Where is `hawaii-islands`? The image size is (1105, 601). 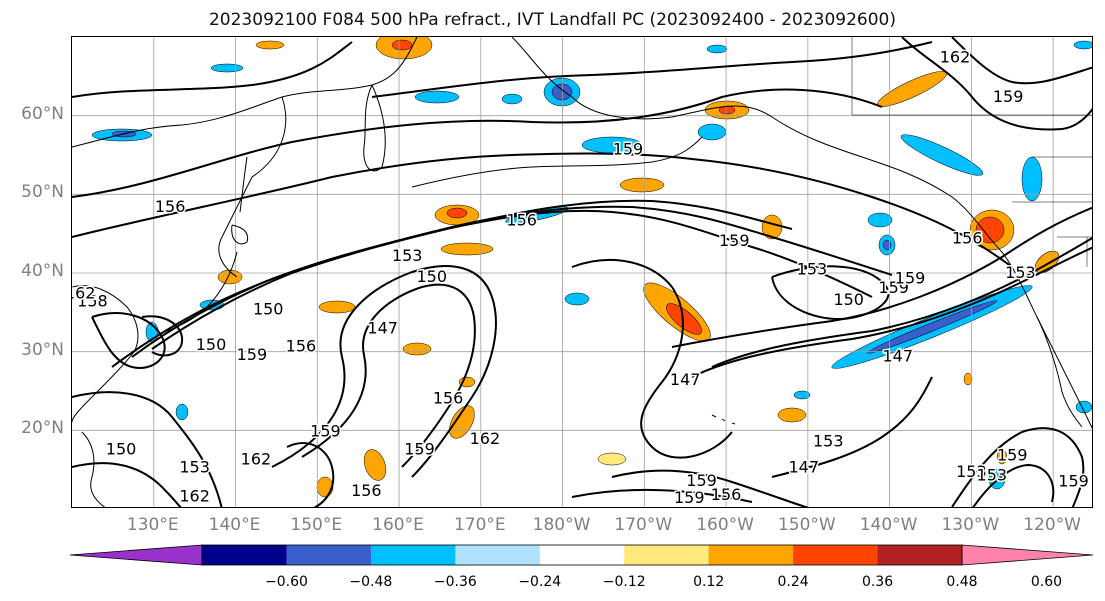
hawaii-islands is located at coordinates (723, 419).